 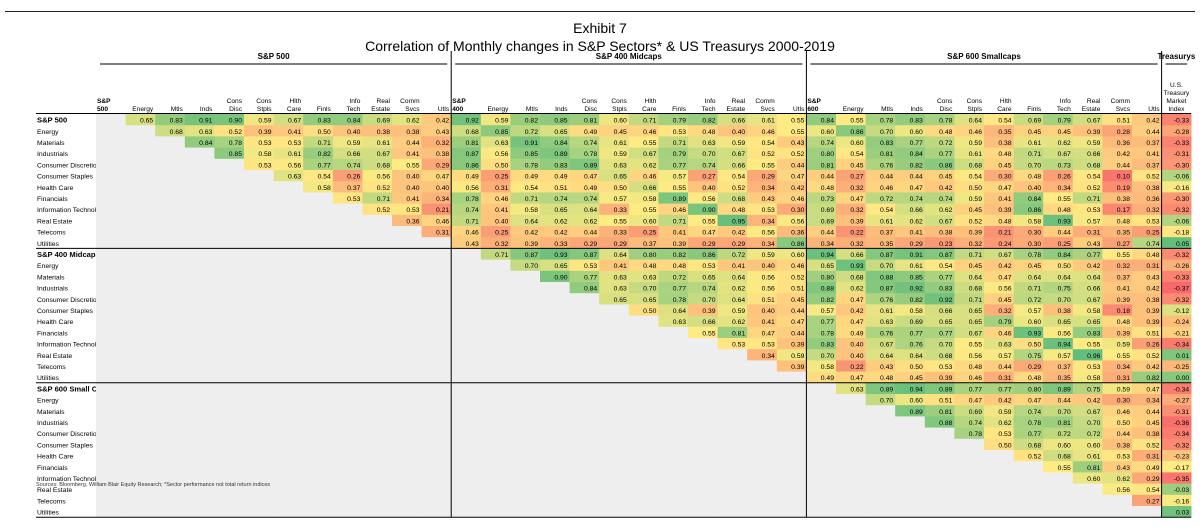 What do you see at coordinates (738, 132) in the screenshot?
I see `heatmap-cell-value: 0.40` at bounding box center [738, 132].